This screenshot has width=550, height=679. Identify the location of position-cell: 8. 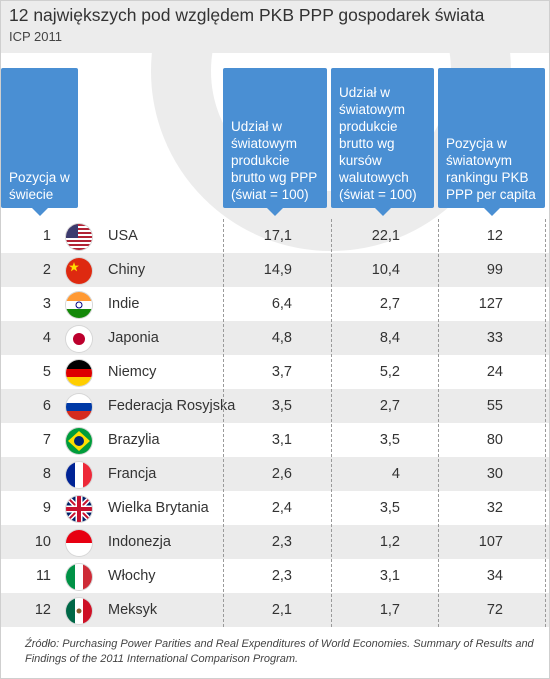
(46, 474).